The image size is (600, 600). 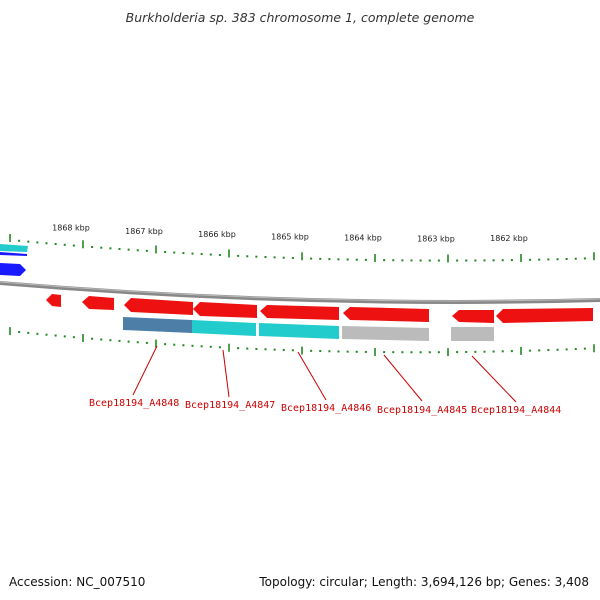 I want to click on gene-label: Bcep18194_A4848, so click(x=134, y=403).